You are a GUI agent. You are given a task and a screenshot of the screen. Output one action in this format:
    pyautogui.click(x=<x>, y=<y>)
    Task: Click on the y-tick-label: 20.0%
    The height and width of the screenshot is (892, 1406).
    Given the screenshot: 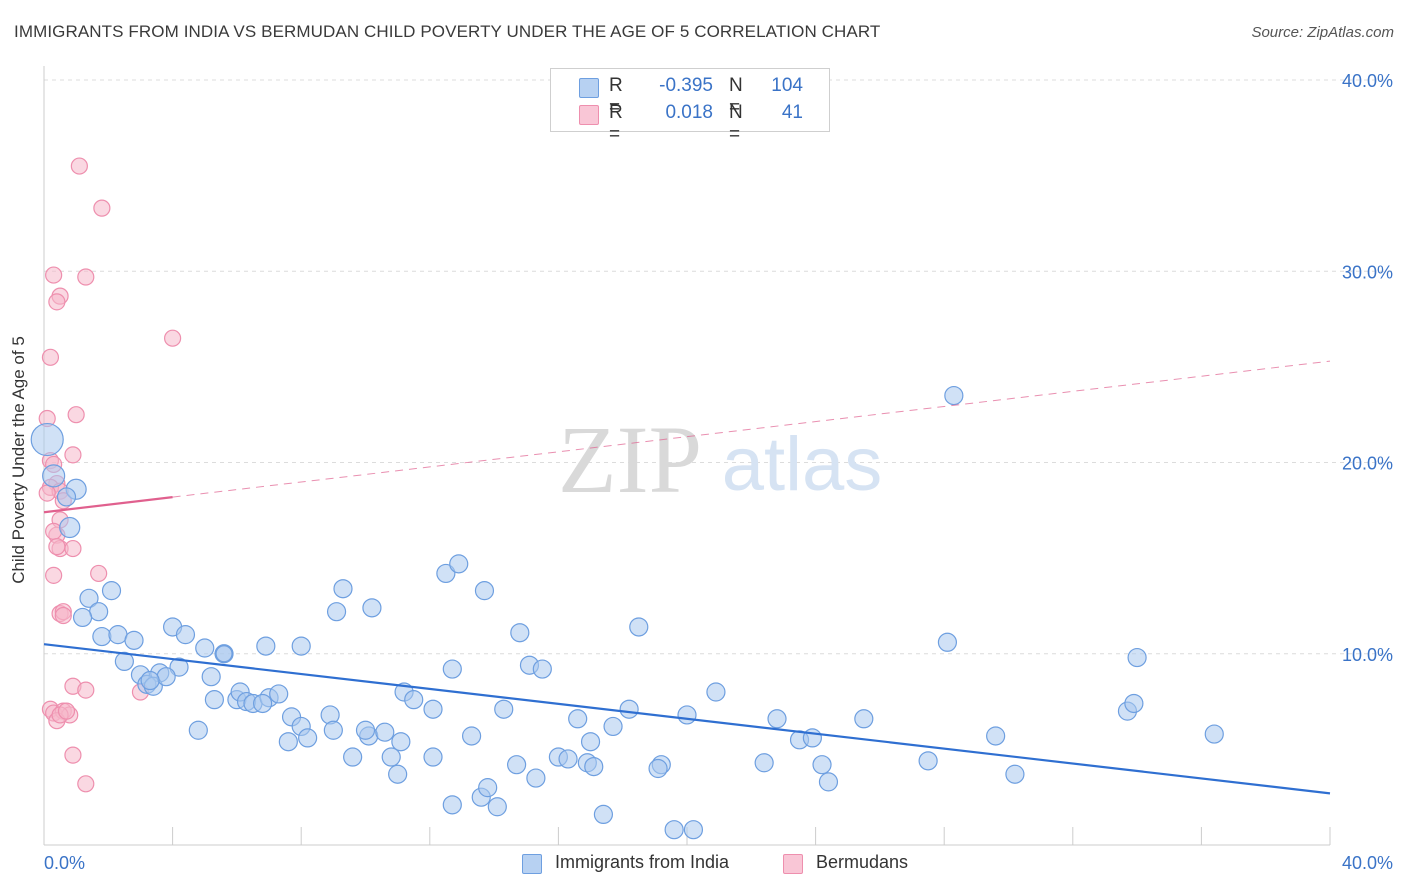 What is the action you would take?
    pyautogui.click(x=1367, y=464)
    